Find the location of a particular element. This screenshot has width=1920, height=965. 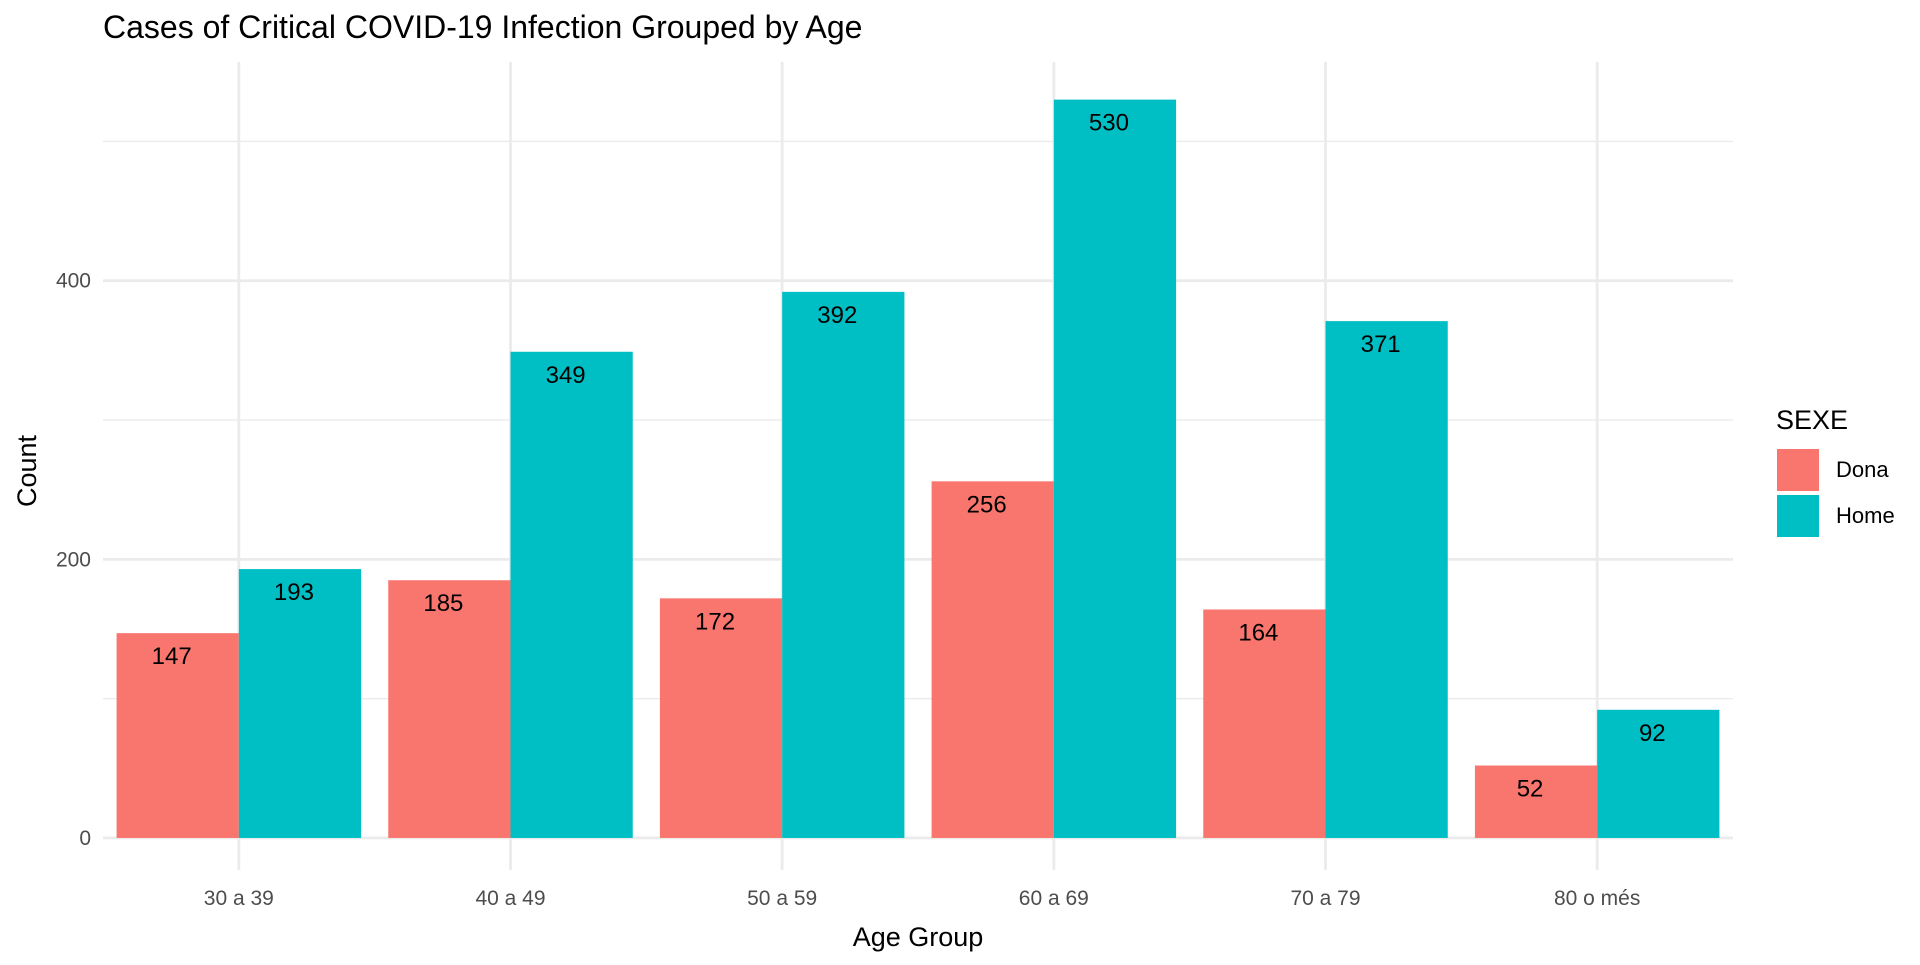

data-label: 147 is located at coordinates (172, 656).